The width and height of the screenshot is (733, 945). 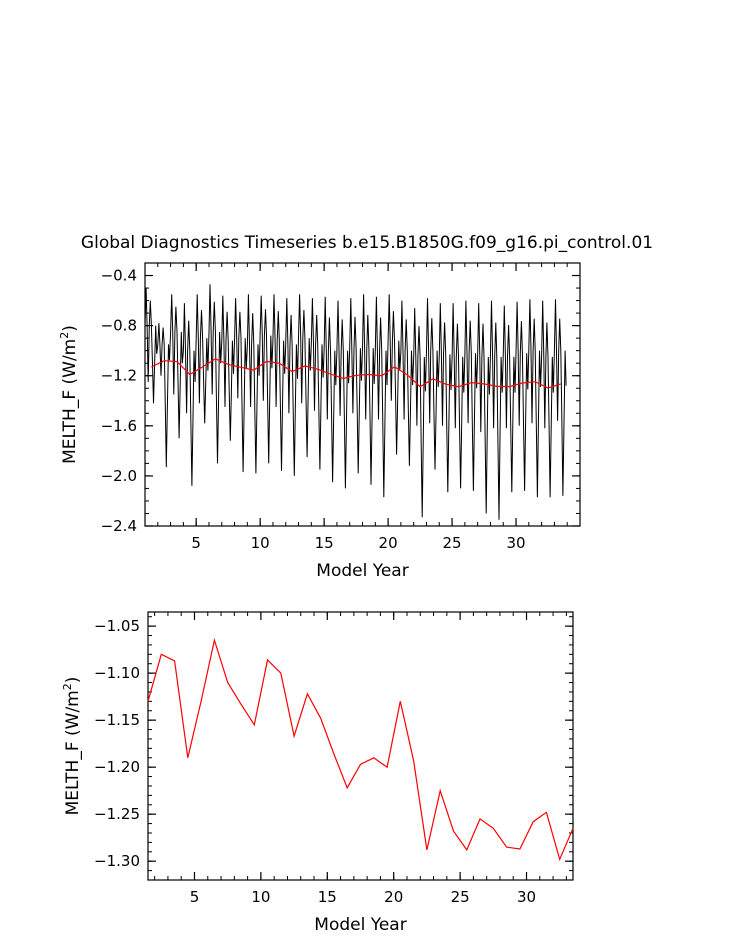 I want to click on y-tick-label: −1.20, so click(x=117, y=767).